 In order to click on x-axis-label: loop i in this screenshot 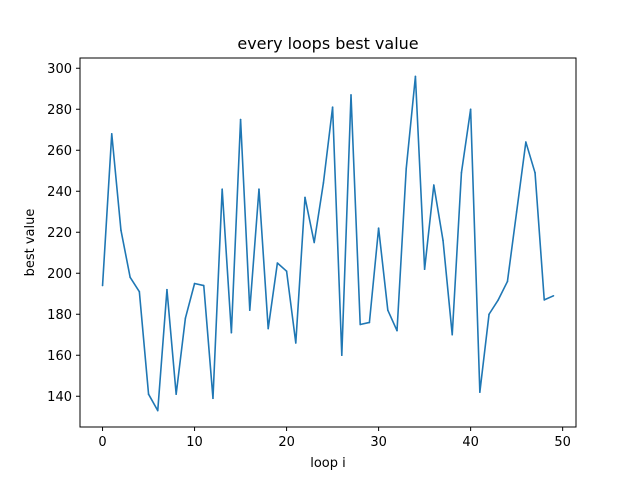, I will do `click(328, 463)`.